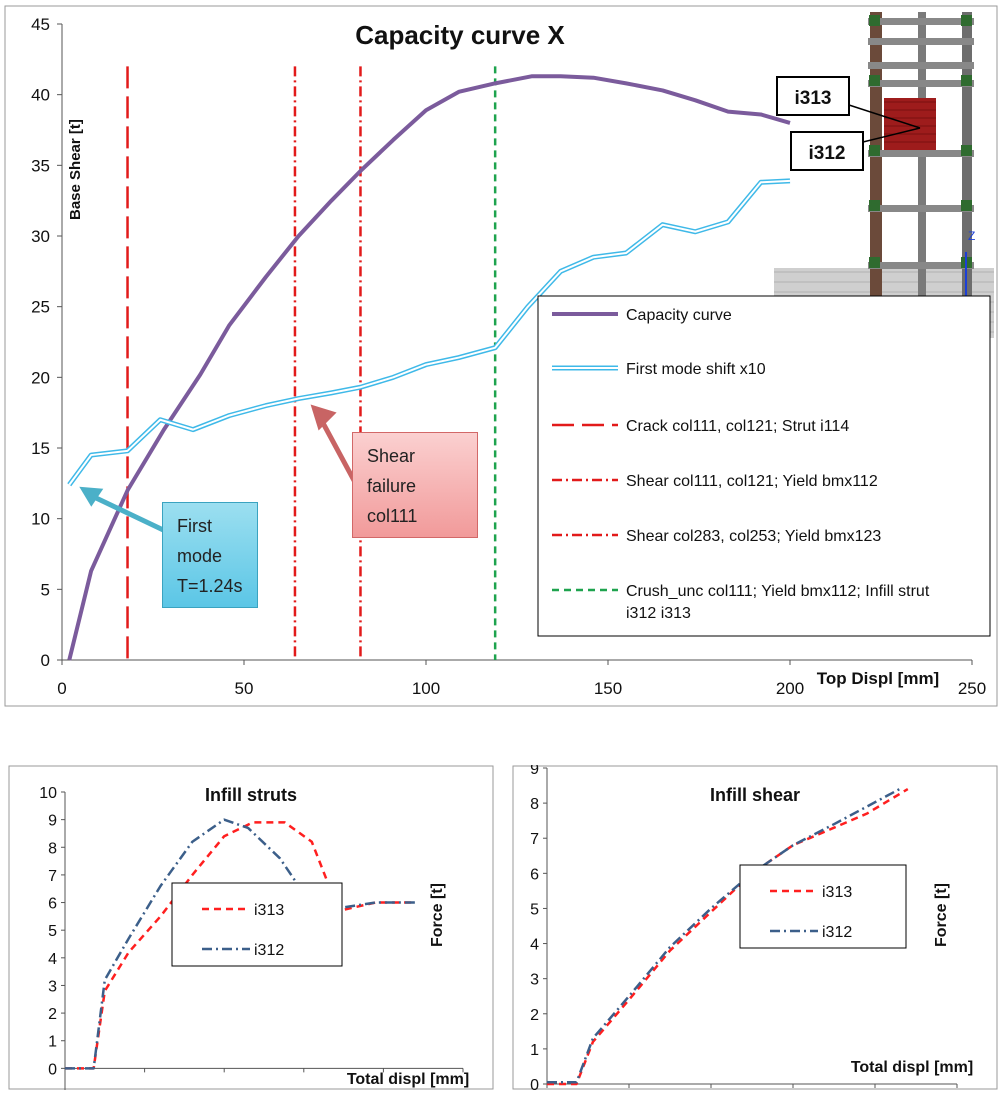 This screenshot has height=1097, width=1000. What do you see at coordinates (40, 24) in the screenshot?
I see `y-tick-label: 45` at bounding box center [40, 24].